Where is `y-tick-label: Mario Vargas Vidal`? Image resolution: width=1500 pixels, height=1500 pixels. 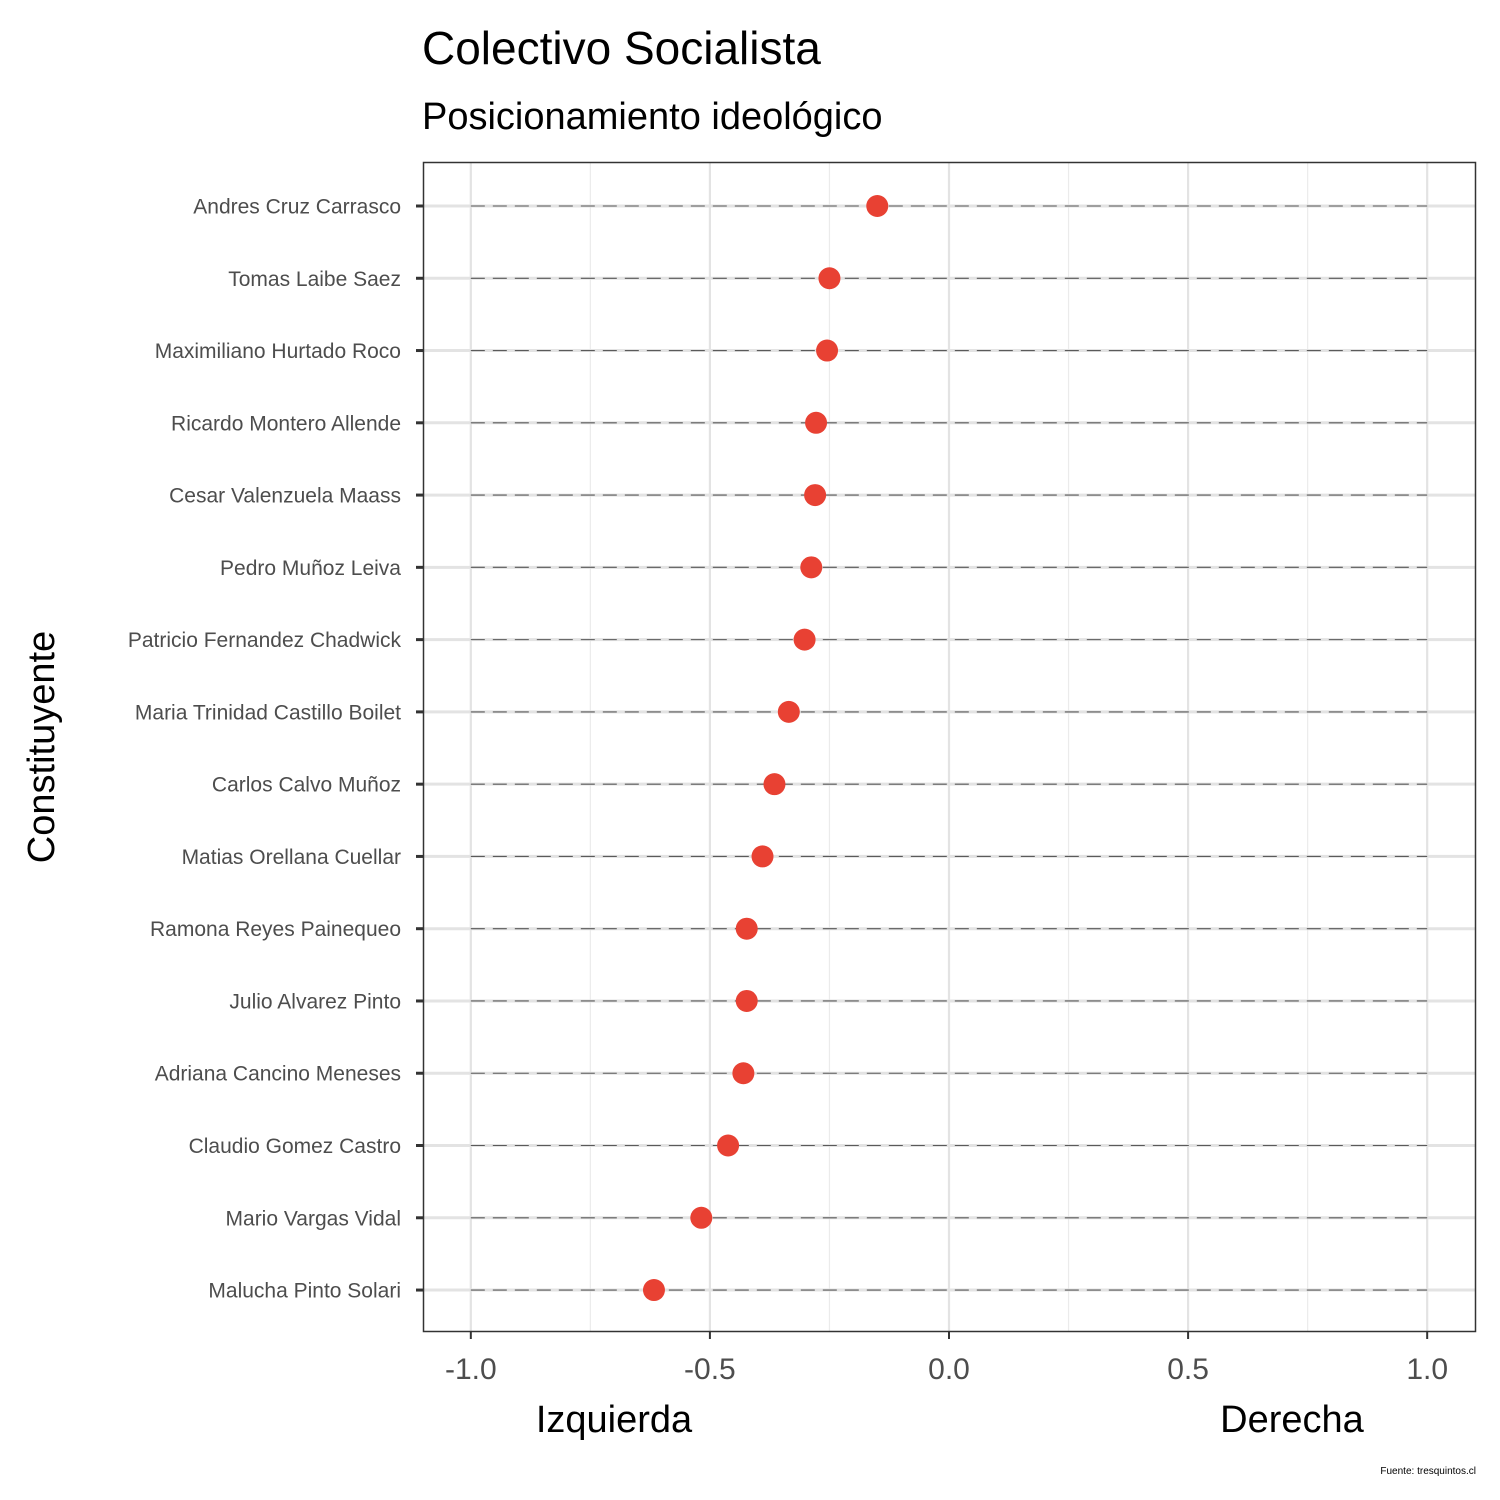
y-tick-label: Mario Vargas Vidal is located at coordinates (313, 1218).